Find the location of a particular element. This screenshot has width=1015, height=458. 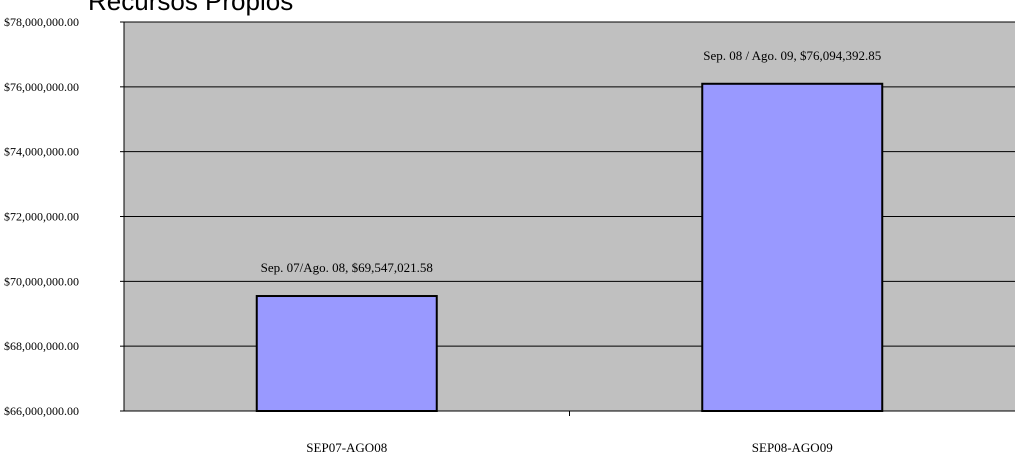

y-tick-label: $68,000,000.00 is located at coordinates (41, 346).